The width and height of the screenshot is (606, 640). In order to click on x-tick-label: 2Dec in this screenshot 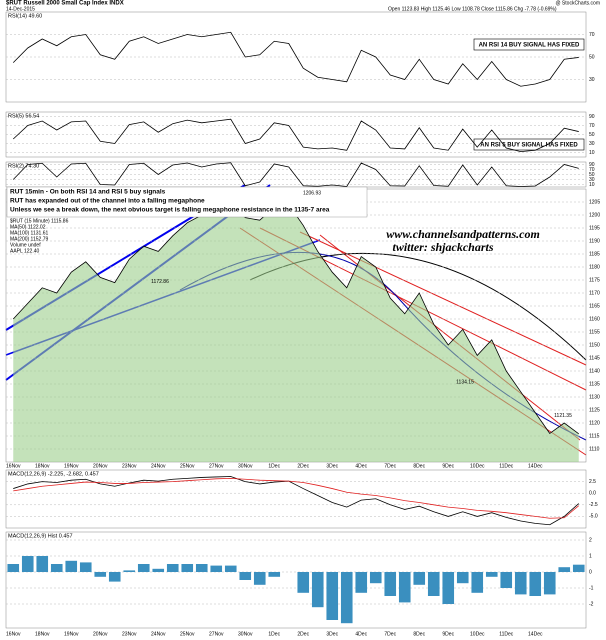, I will do `click(303, 466)`.